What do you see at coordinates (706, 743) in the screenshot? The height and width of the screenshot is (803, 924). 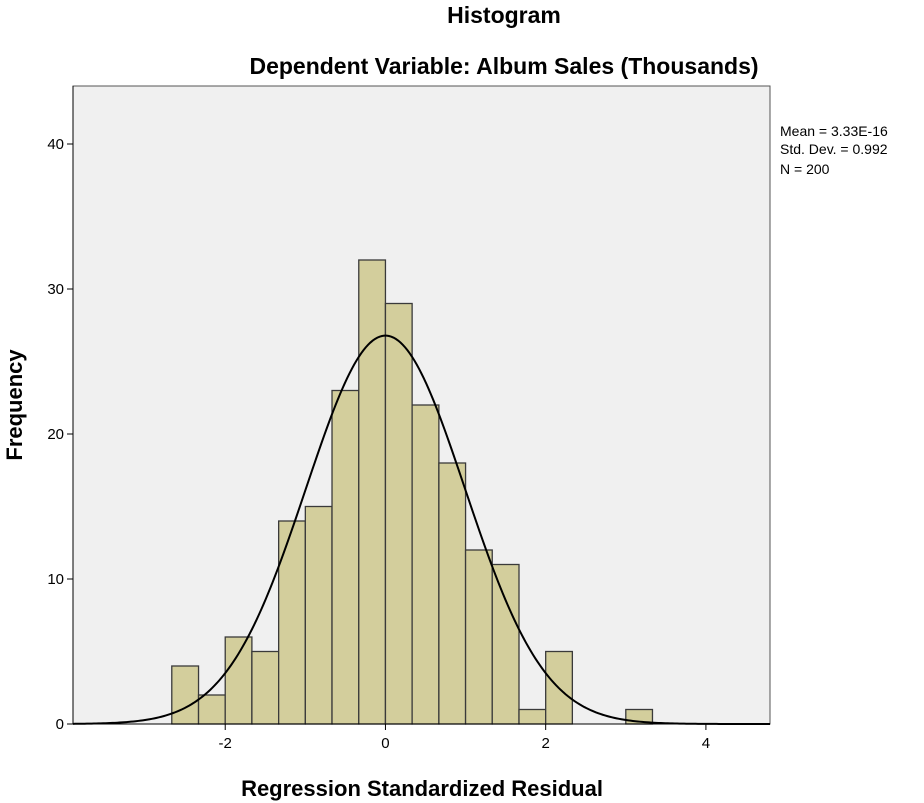 I see `x-tick-label: 4` at bounding box center [706, 743].